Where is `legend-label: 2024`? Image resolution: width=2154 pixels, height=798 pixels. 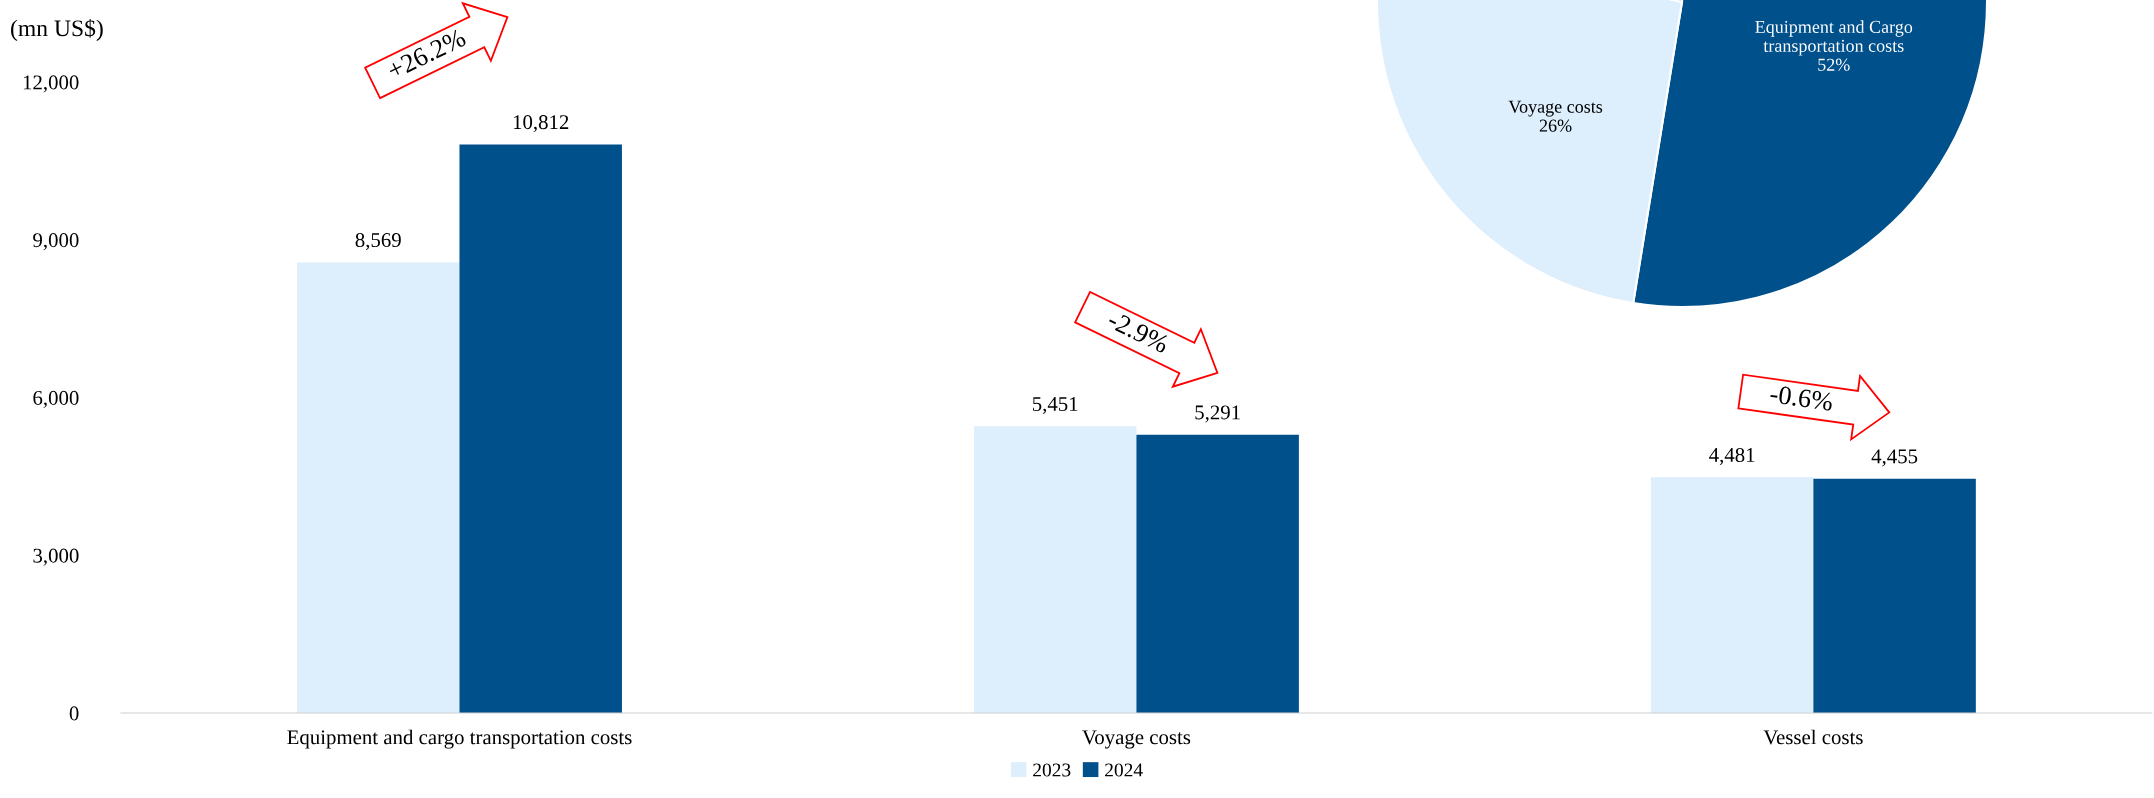
legend-label: 2024 is located at coordinates (1124, 770).